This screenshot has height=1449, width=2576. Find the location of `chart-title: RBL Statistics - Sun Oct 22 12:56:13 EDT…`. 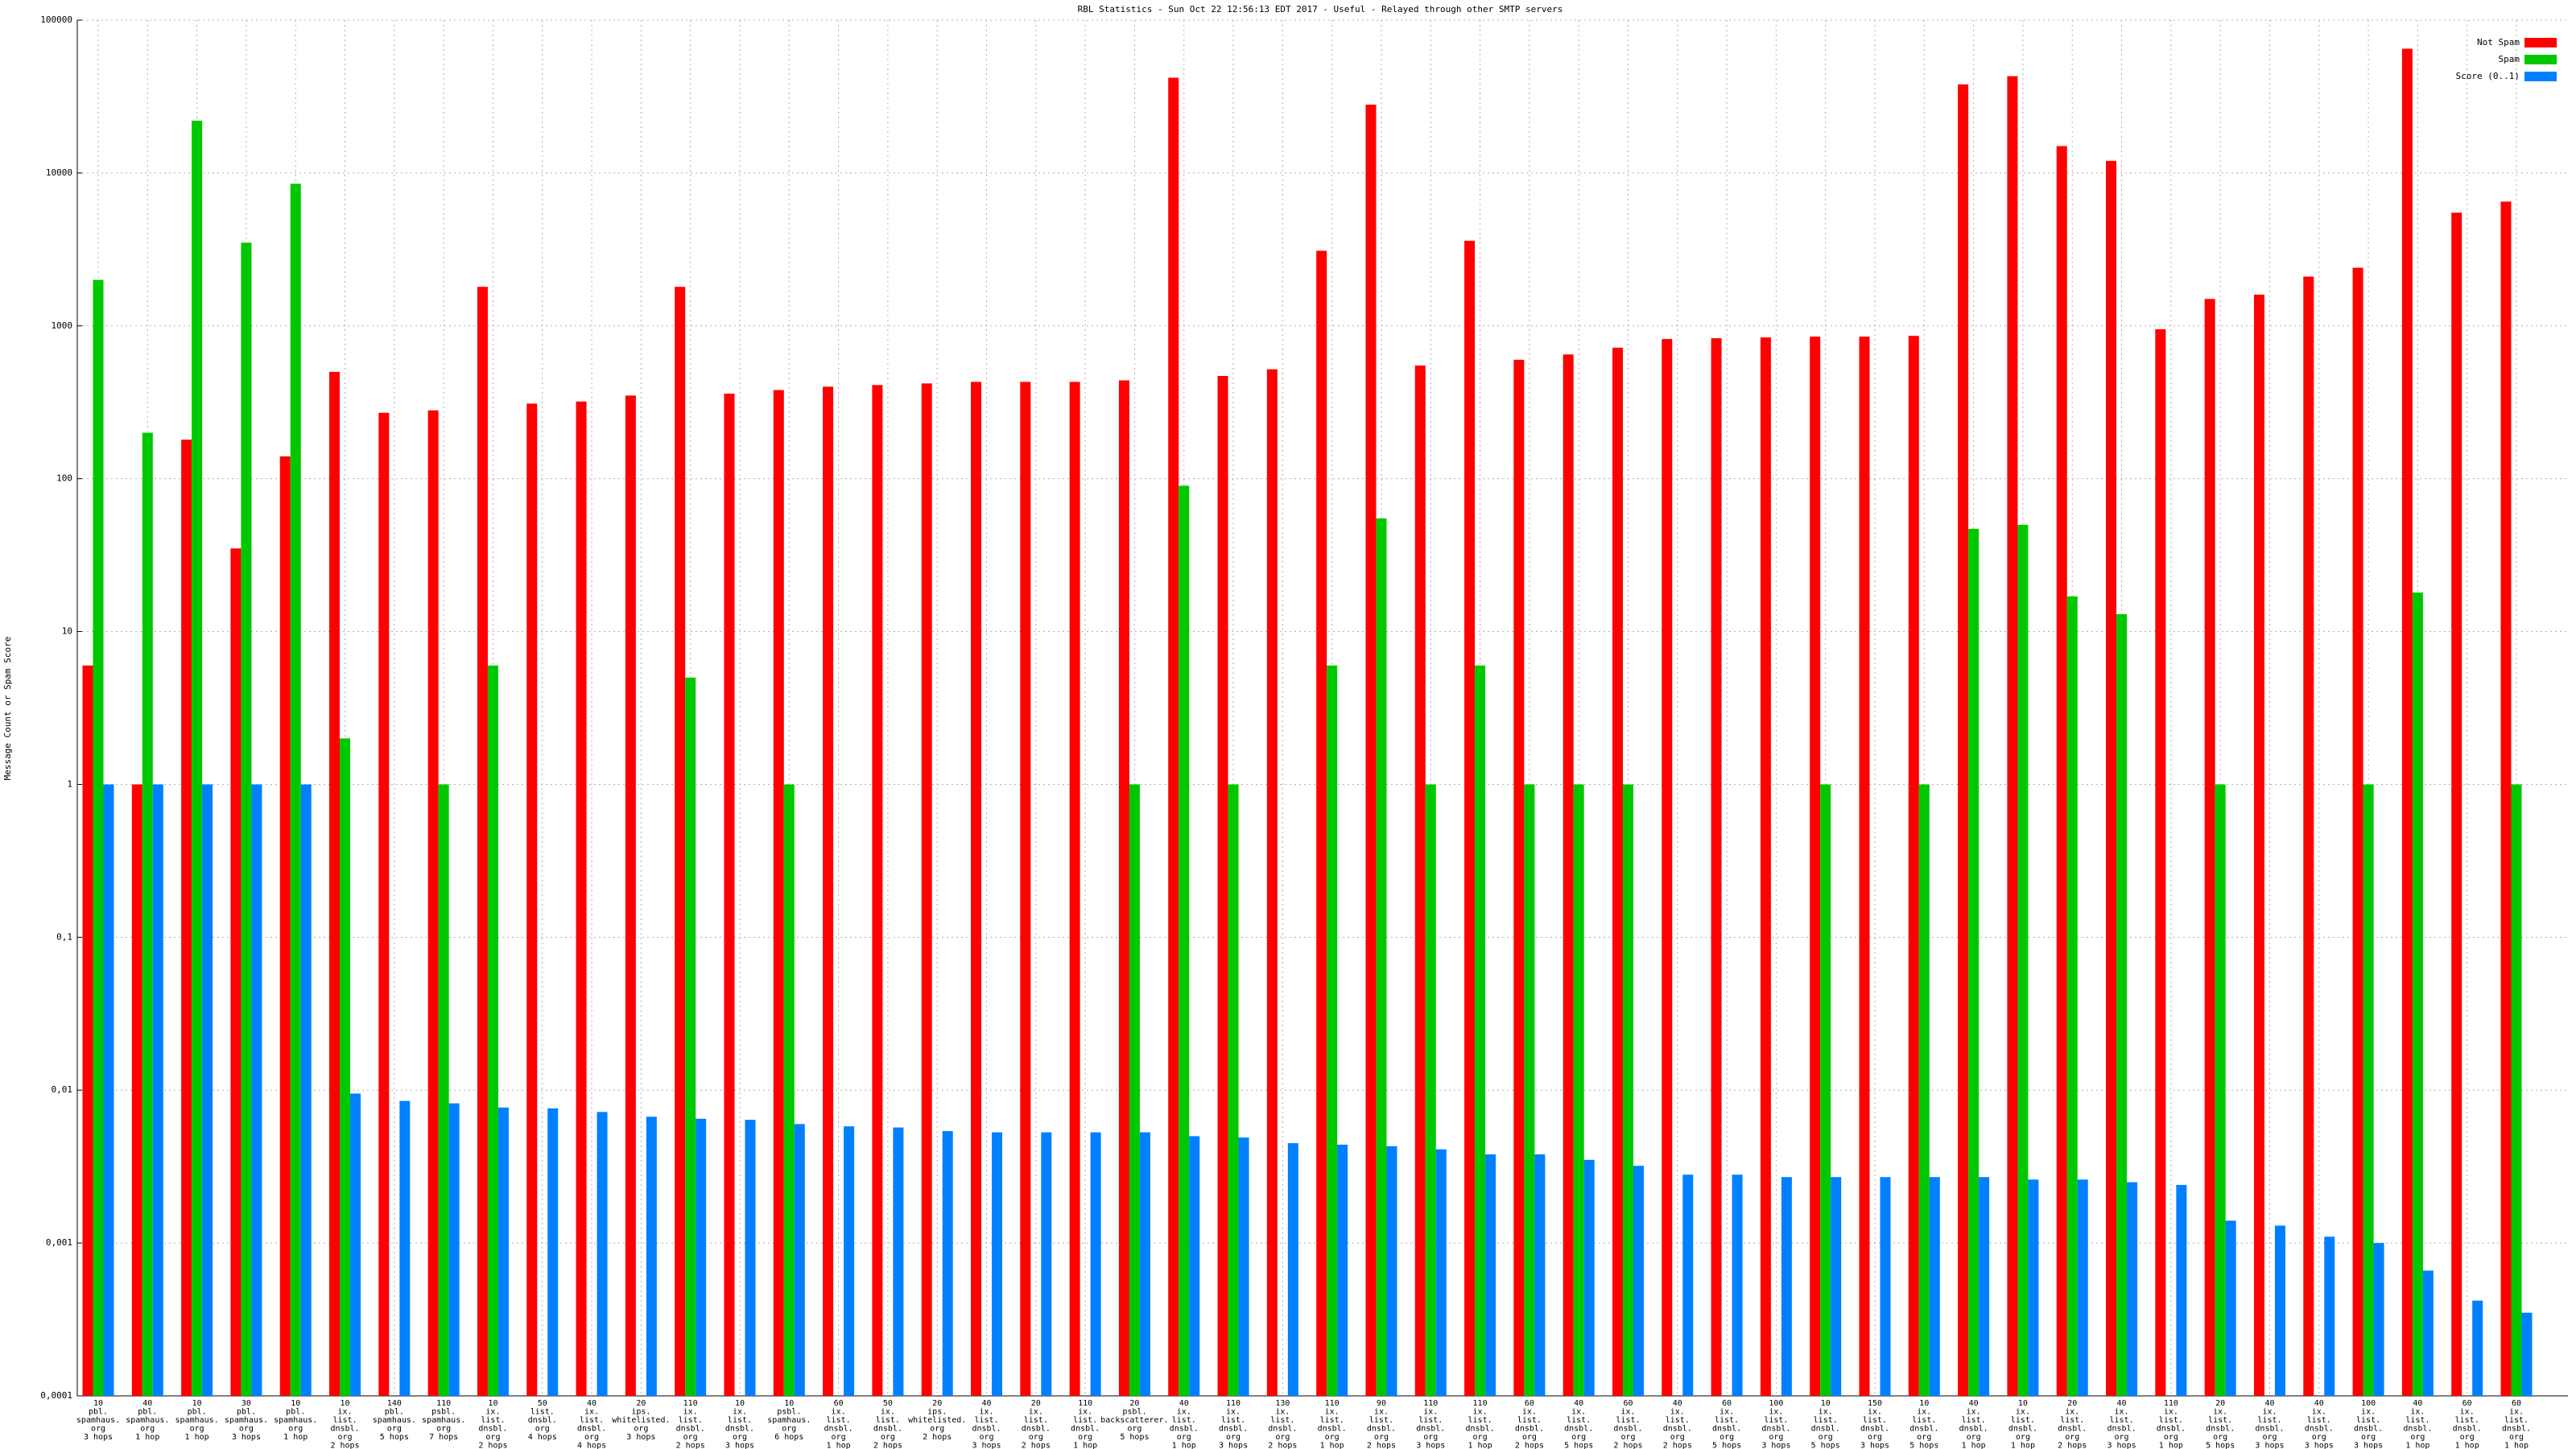

chart-title: RBL Statistics - Sun Oct 22 12:56:13 EDT… is located at coordinates (1320, 9).